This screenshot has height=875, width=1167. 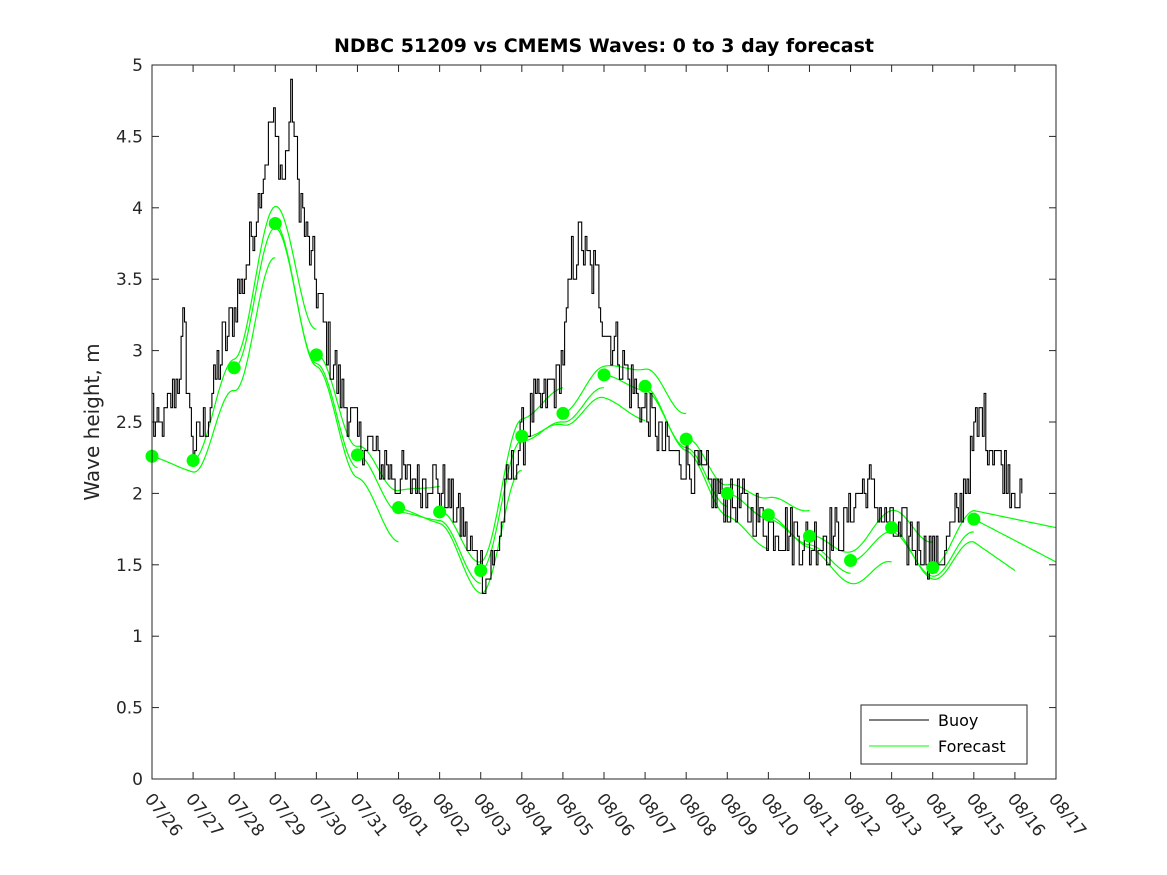 I want to click on legend: Buoy Forecast, so click(x=944, y=734).